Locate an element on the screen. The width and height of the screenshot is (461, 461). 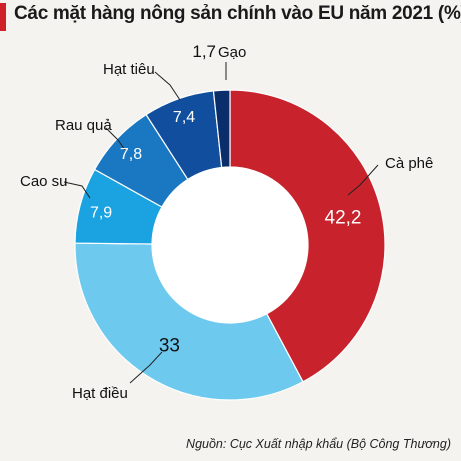
slice-label-4: Hạt tiêu is located at coordinates (129, 69).